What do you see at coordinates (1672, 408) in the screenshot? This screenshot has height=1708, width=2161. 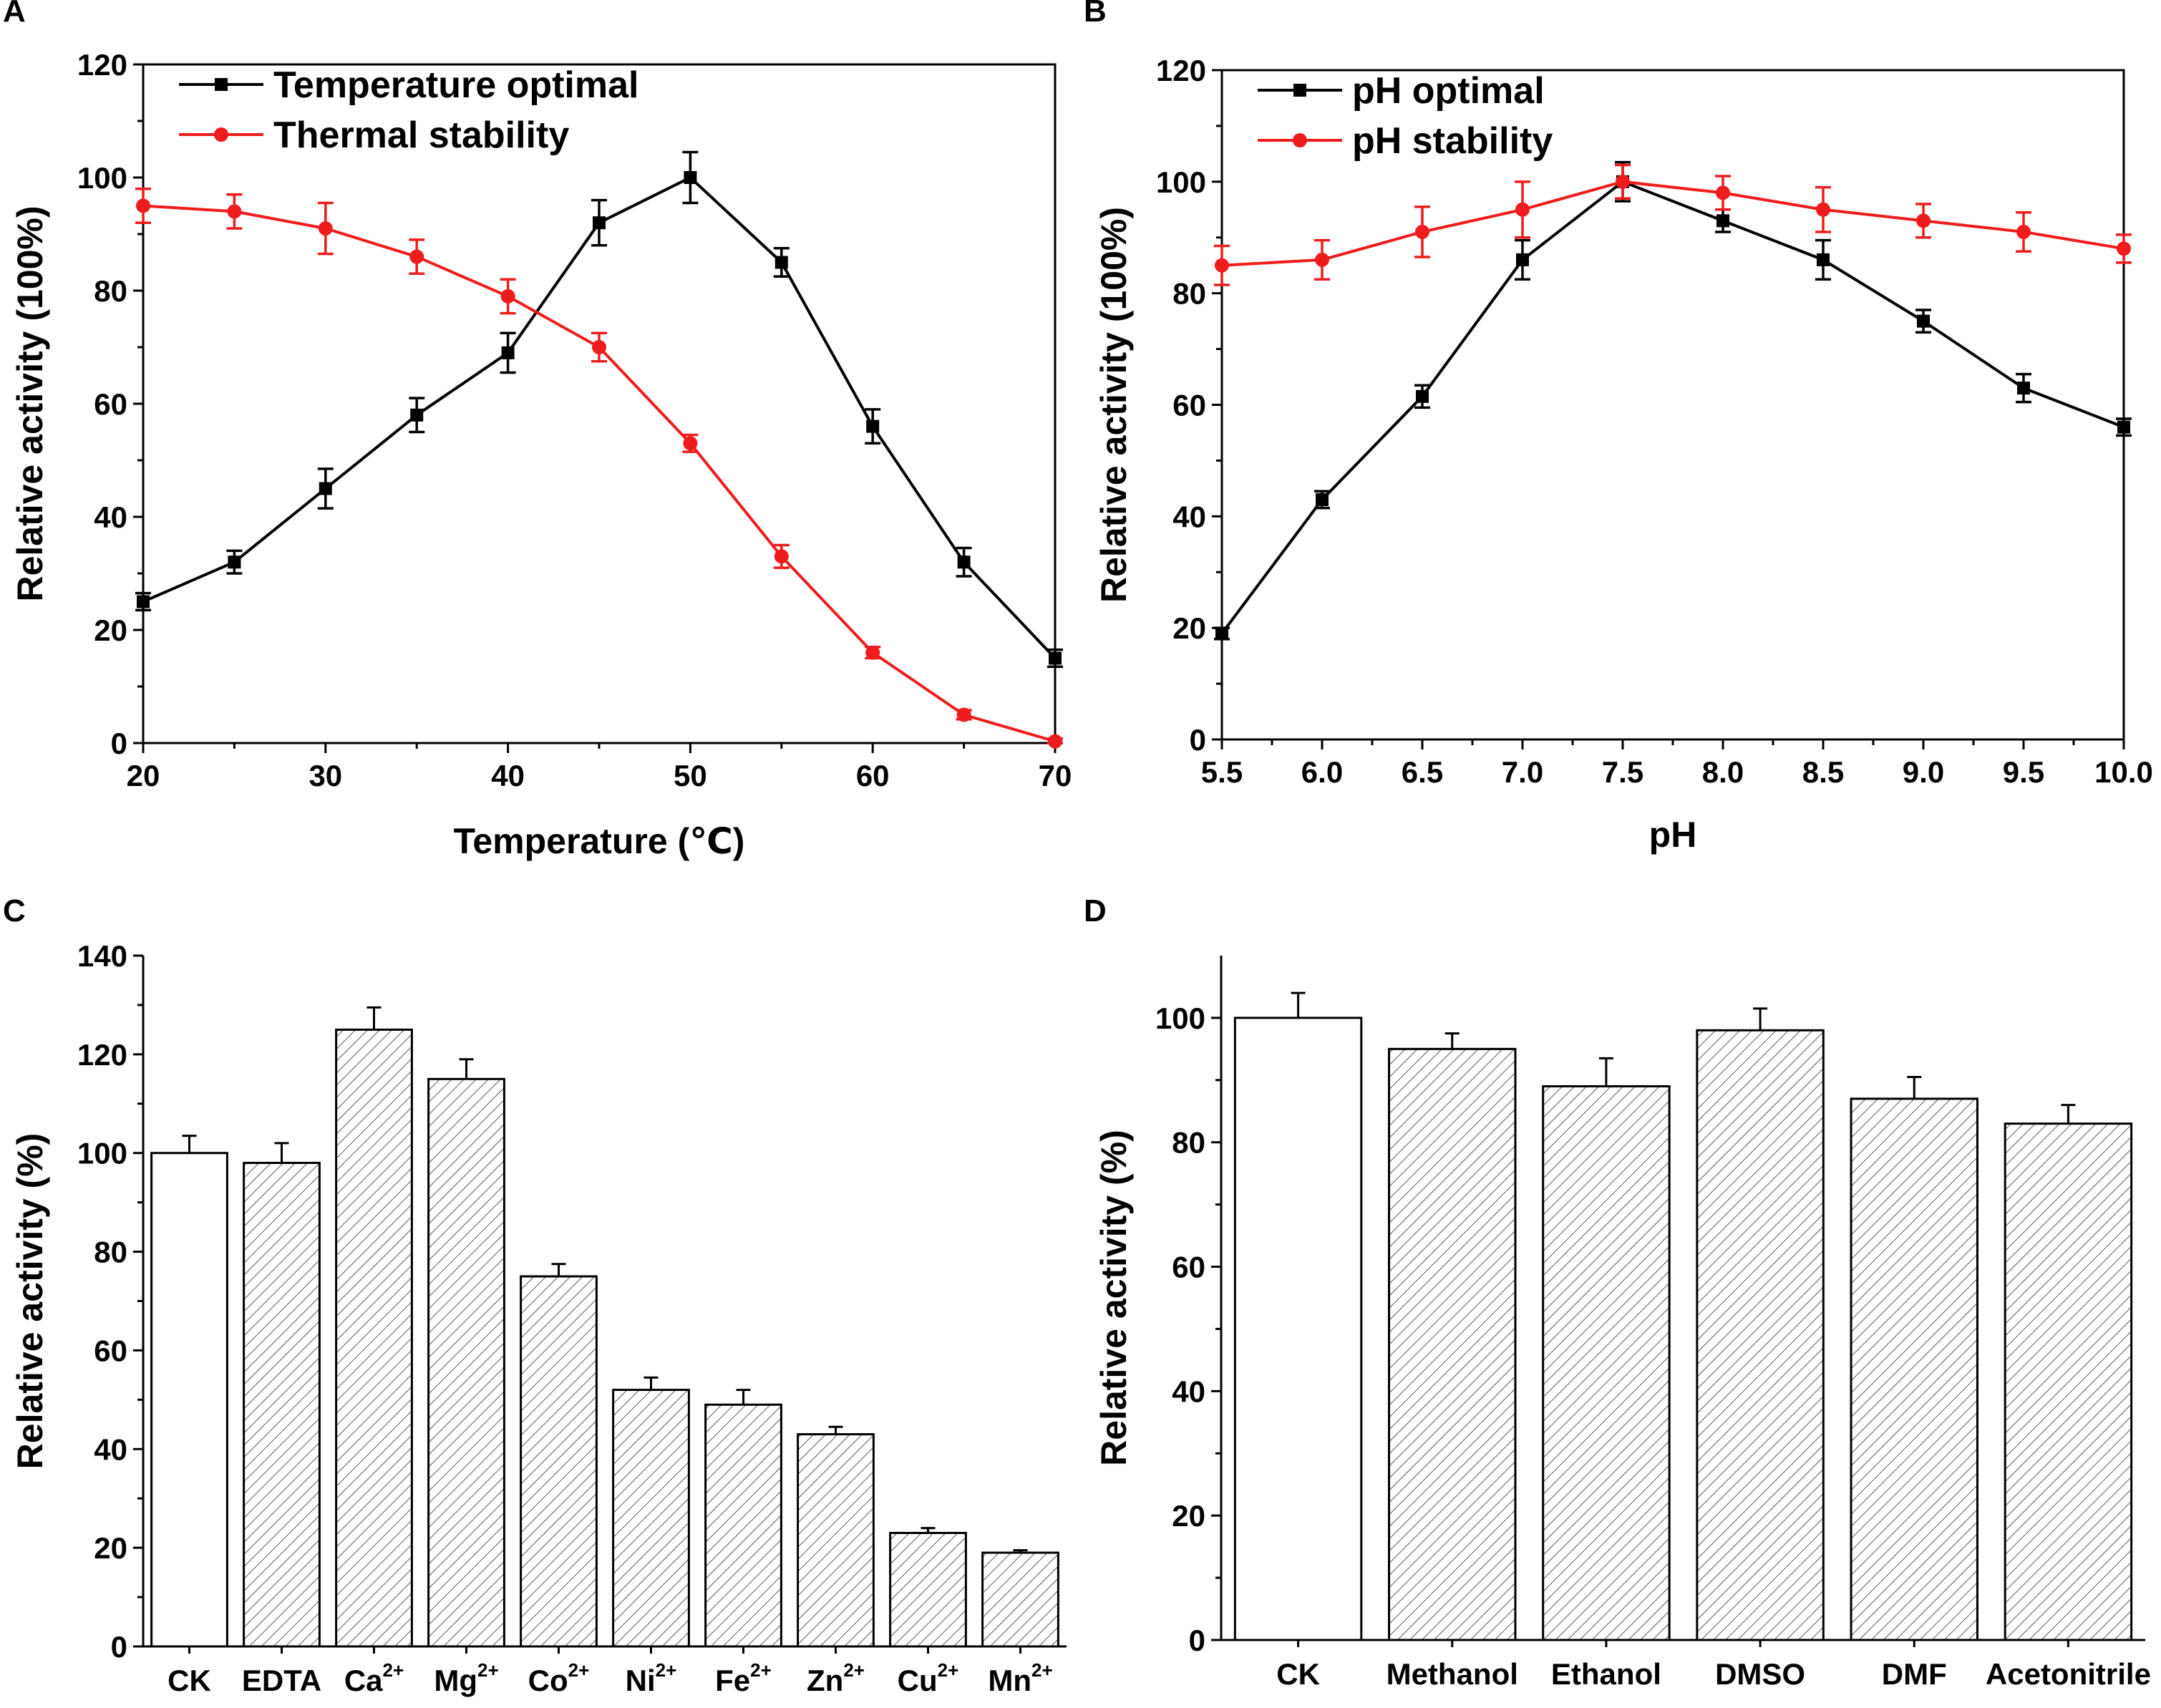 I see `series-line` at bounding box center [1672, 408].